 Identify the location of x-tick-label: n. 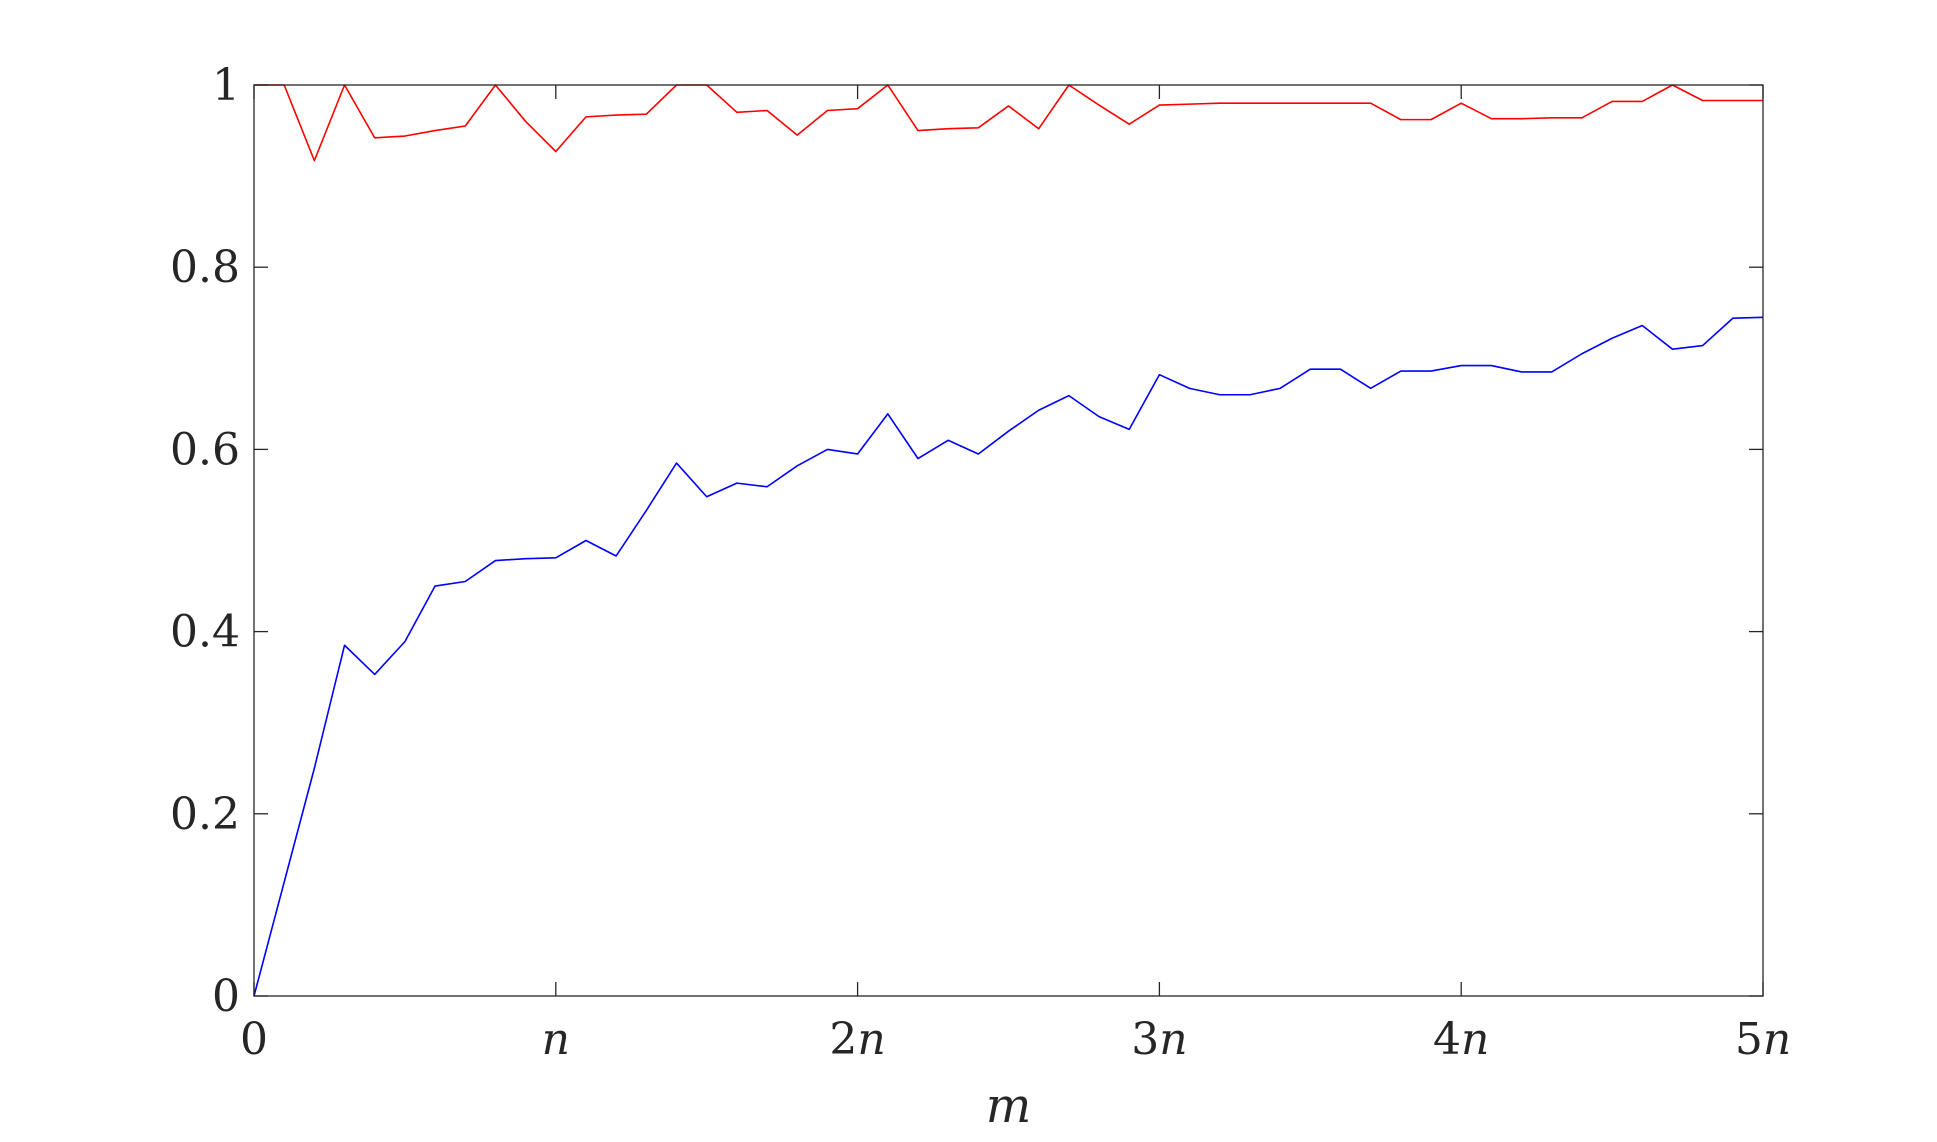
(556, 1039).